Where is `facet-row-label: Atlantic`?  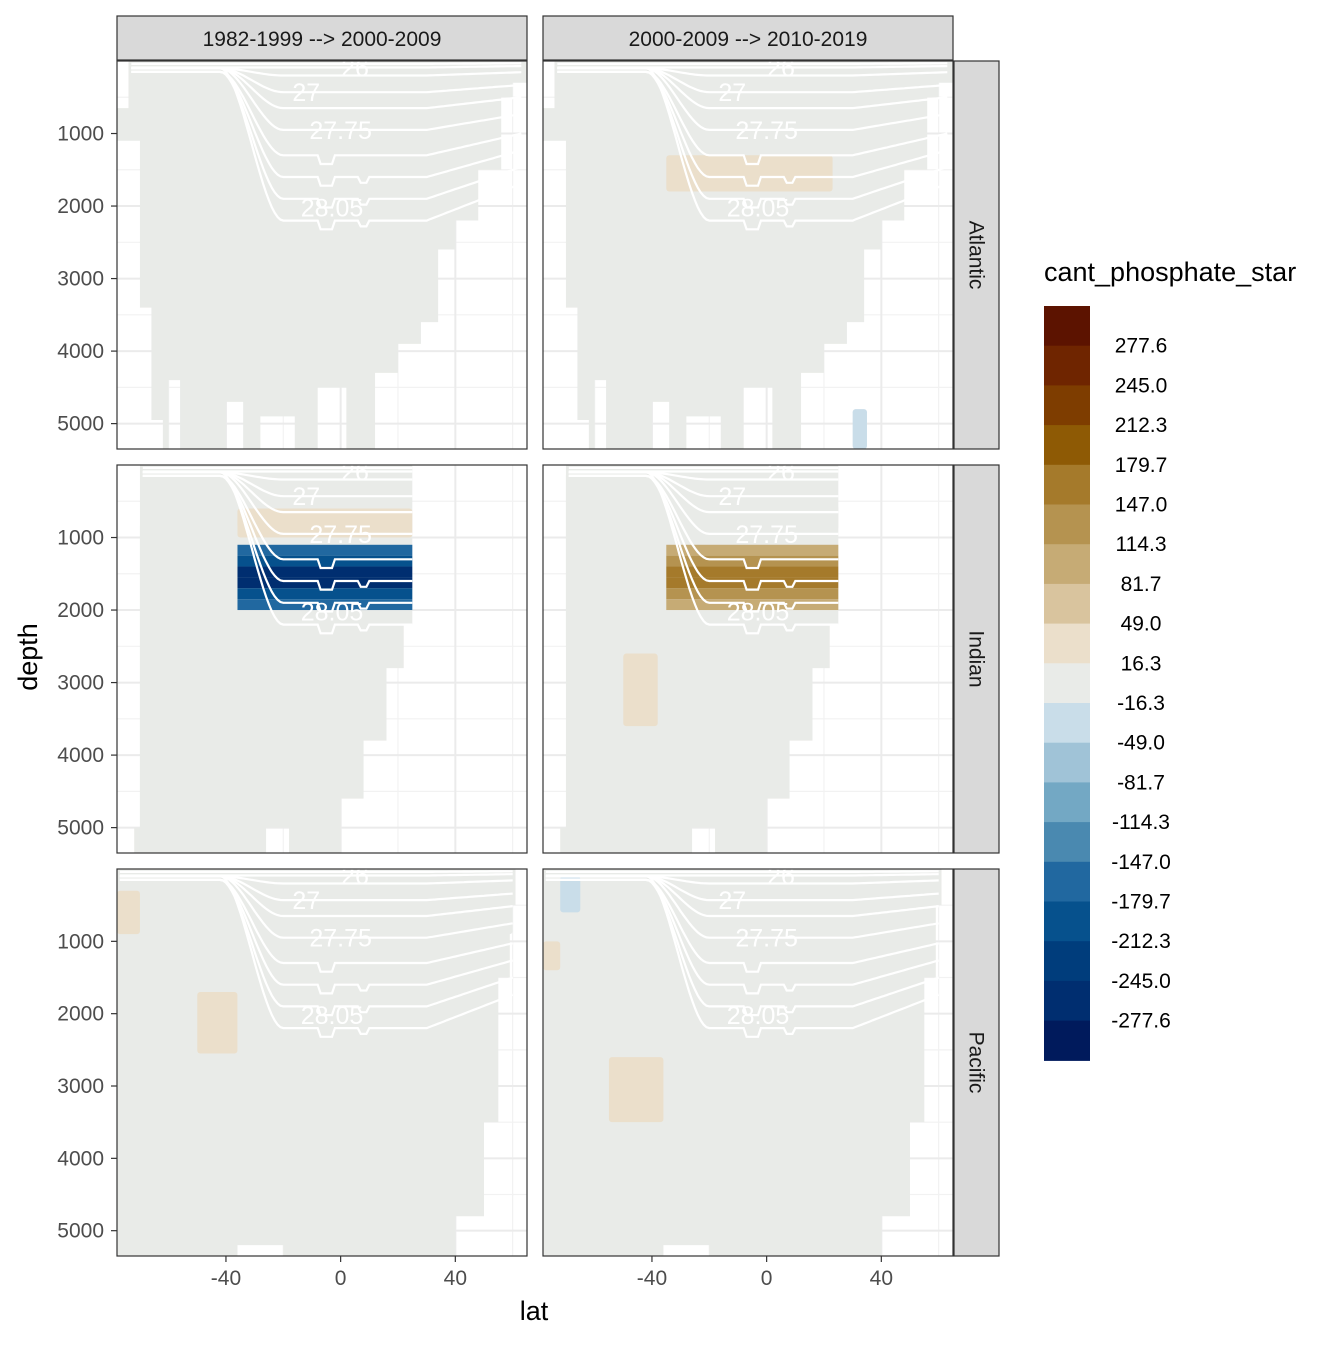 facet-row-label: Atlantic is located at coordinates (976, 255).